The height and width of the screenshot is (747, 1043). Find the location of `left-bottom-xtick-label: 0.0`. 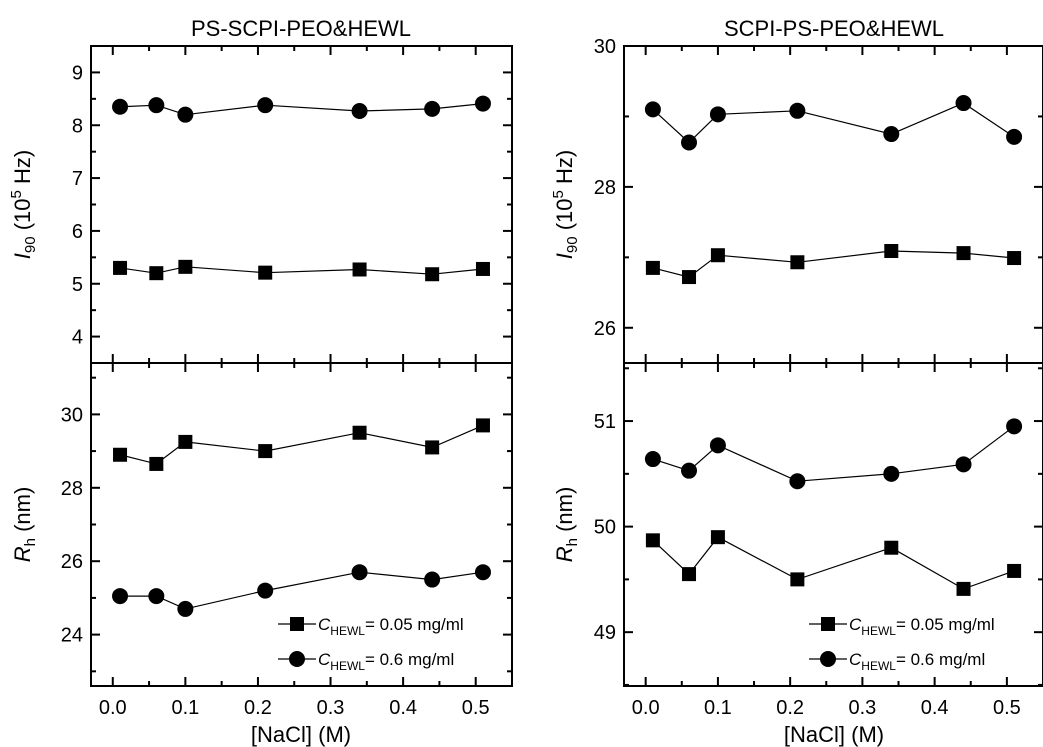

left-bottom-xtick-label: 0.0 is located at coordinates (113, 708).